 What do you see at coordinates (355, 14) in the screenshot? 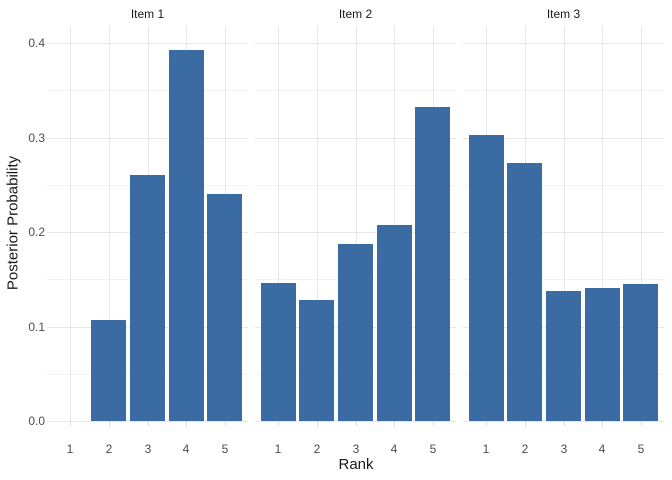
I see `facet-title: Item 2` at bounding box center [355, 14].